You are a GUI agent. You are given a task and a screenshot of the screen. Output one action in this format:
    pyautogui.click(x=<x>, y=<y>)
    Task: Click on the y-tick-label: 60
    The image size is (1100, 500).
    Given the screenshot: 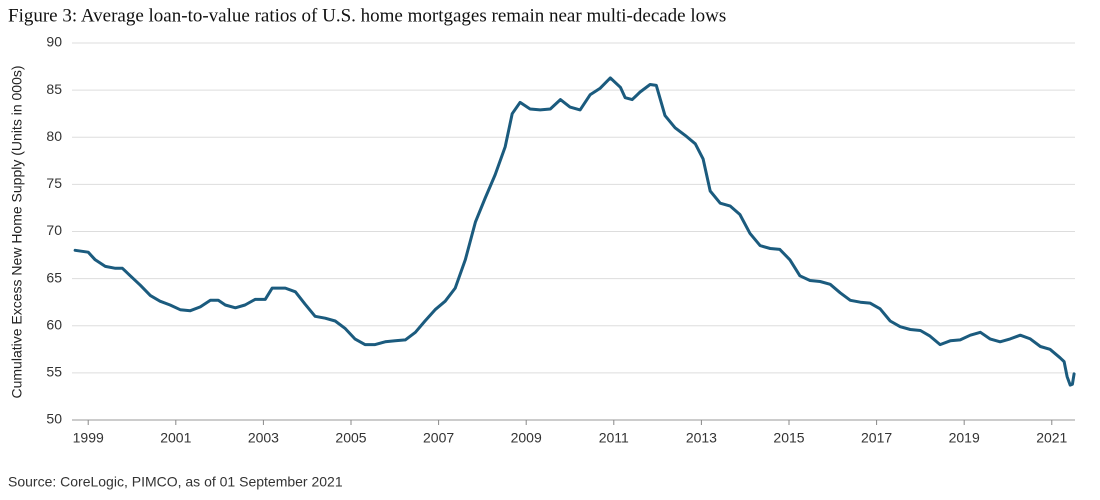 What is the action you would take?
    pyautogui.click(x=54, y=324)
    